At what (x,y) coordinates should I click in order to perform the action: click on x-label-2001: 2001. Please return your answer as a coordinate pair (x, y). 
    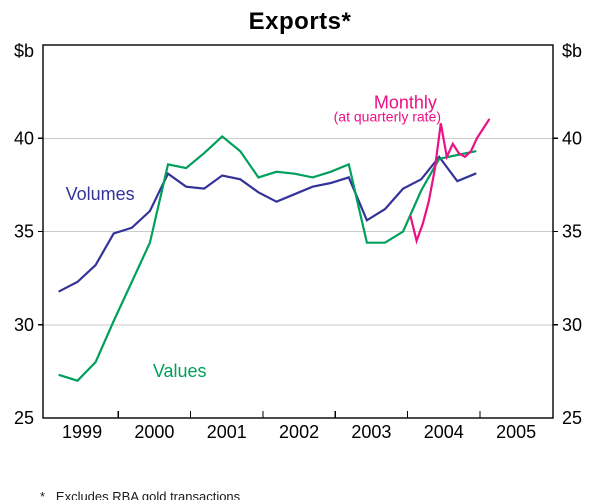
    Looking at the image, I should click on (227, 432).